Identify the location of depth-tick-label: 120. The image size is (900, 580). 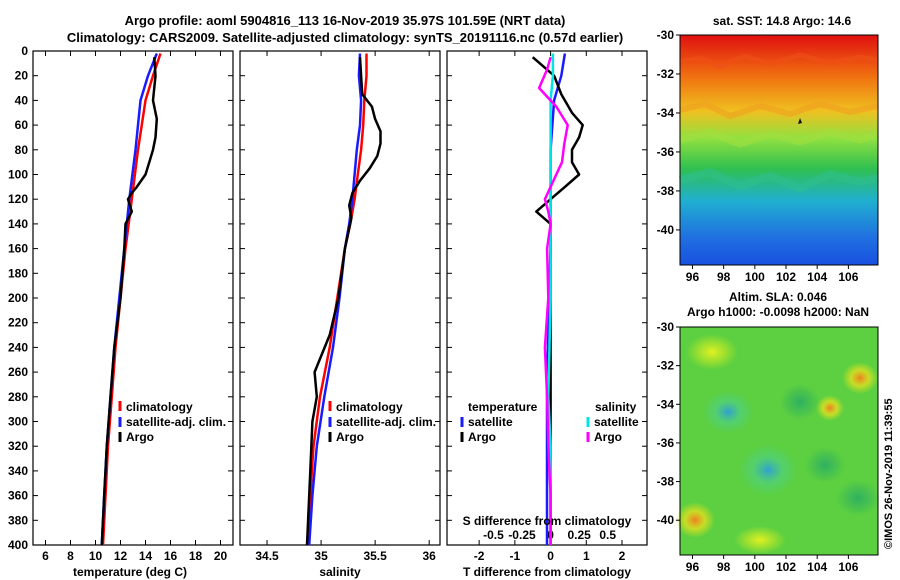
(18, 199).